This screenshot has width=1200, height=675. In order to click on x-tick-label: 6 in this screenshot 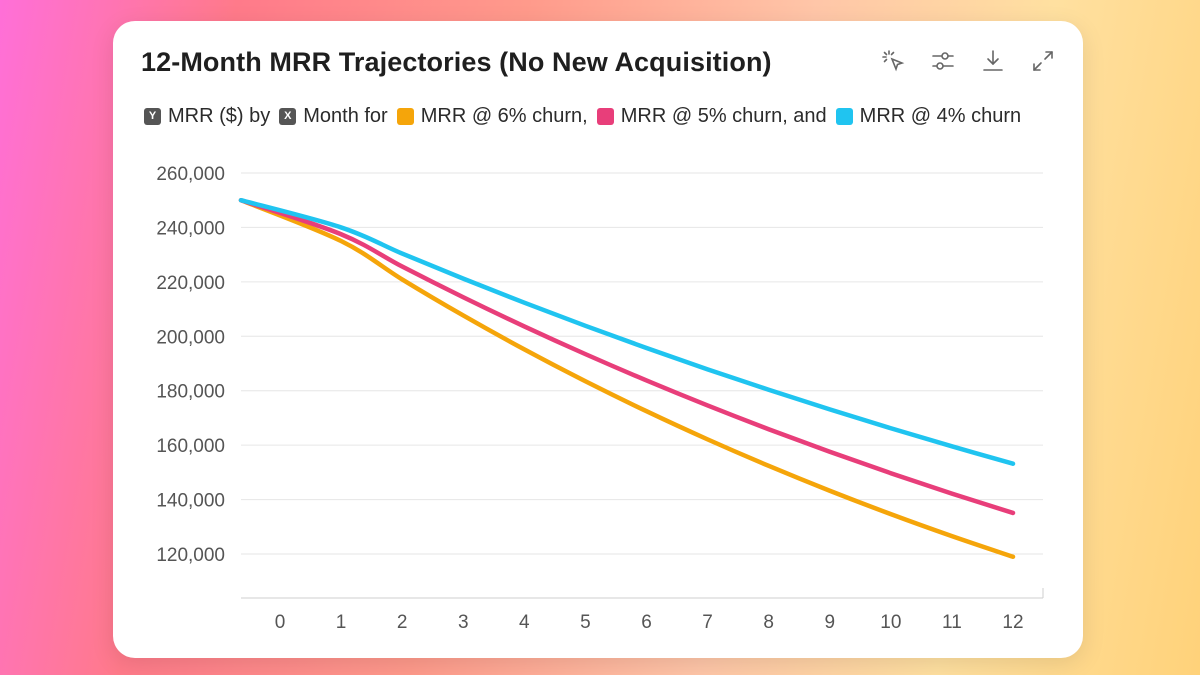, I will do `click(646, 622)`.